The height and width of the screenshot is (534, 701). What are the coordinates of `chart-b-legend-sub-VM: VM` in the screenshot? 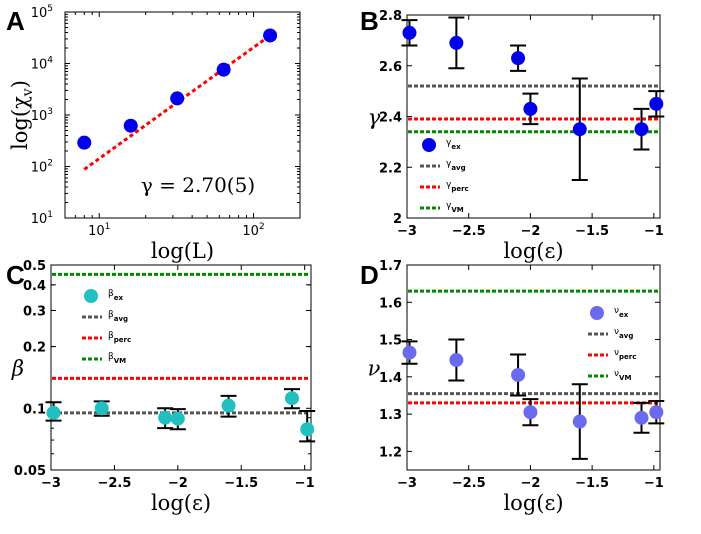 It's located at (457, 210).